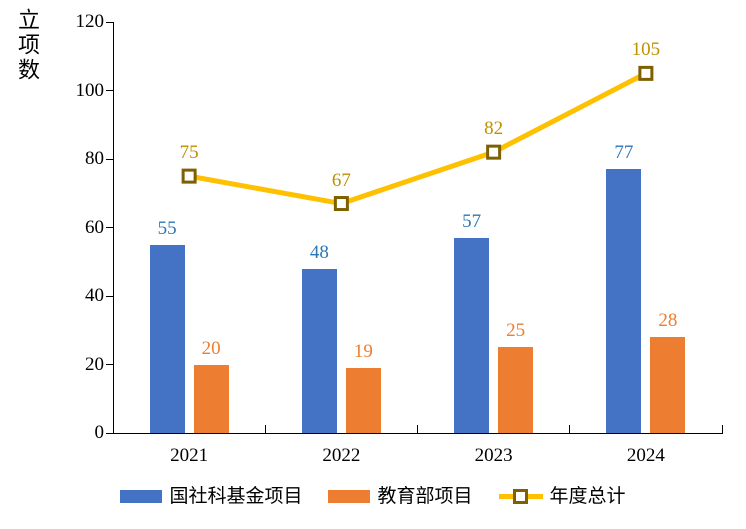 The height and width of the screenshot is (529, 746). I want to click on legend: 国社科基金项目 教育部项目 年度总计, so click(373, 496).